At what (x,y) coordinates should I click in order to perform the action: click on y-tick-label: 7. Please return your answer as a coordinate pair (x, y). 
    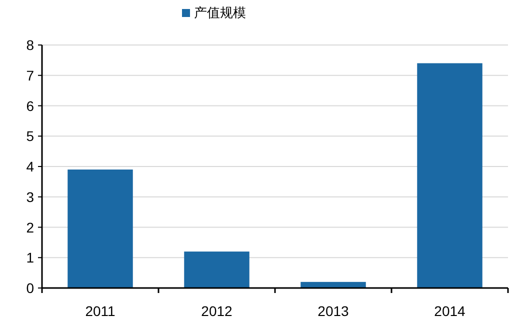
    Looking at the image, I should click on (30, 75).